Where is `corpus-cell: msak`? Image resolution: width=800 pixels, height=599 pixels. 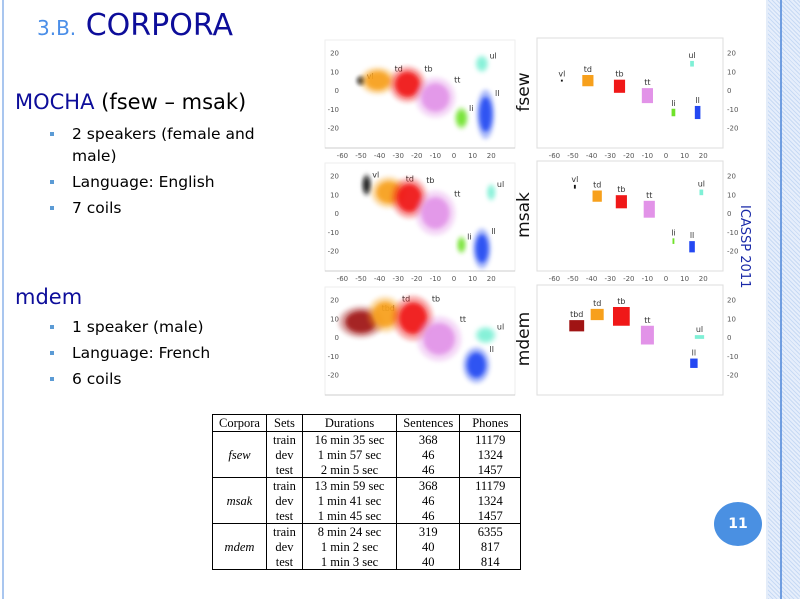
corpus-cell: msak is located at coordinates (239, 500).